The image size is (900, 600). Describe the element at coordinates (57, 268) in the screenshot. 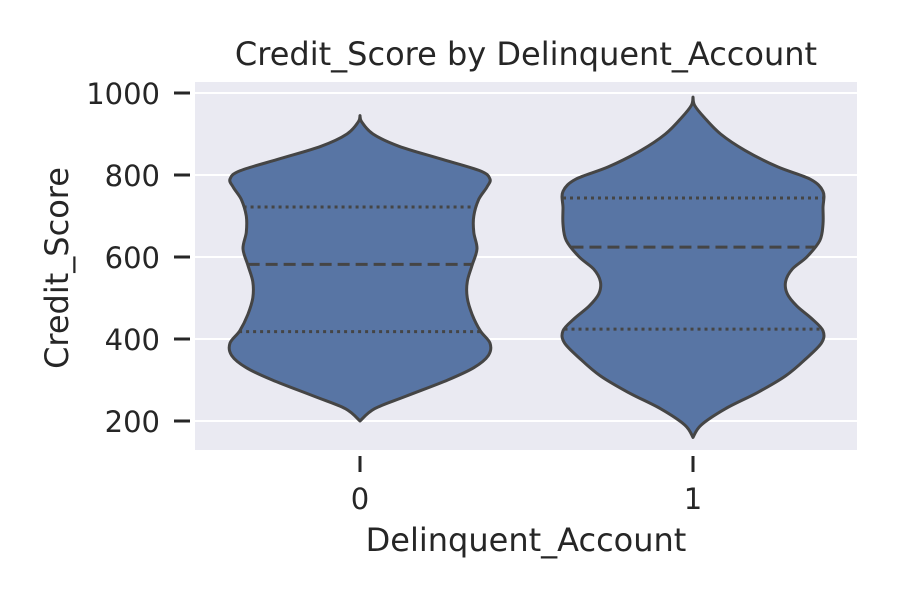

I see `y-axis-label: Credit_Score` at that location.